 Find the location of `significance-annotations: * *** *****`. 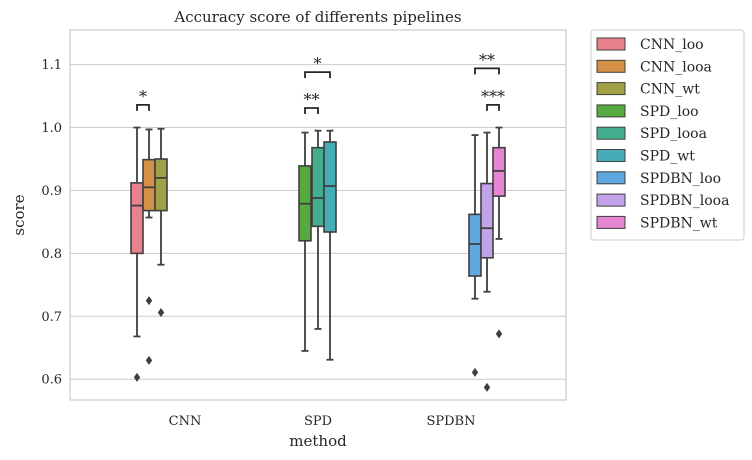

significance-annotations: * *** ***** is located at coordinates (320, 82).